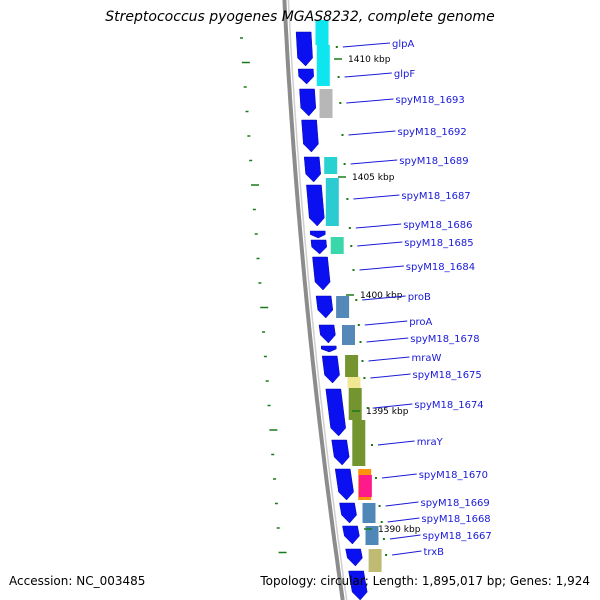 This screenshot has height=600, width=600. I want to click on gene-label: mraY, so click(430, 442).